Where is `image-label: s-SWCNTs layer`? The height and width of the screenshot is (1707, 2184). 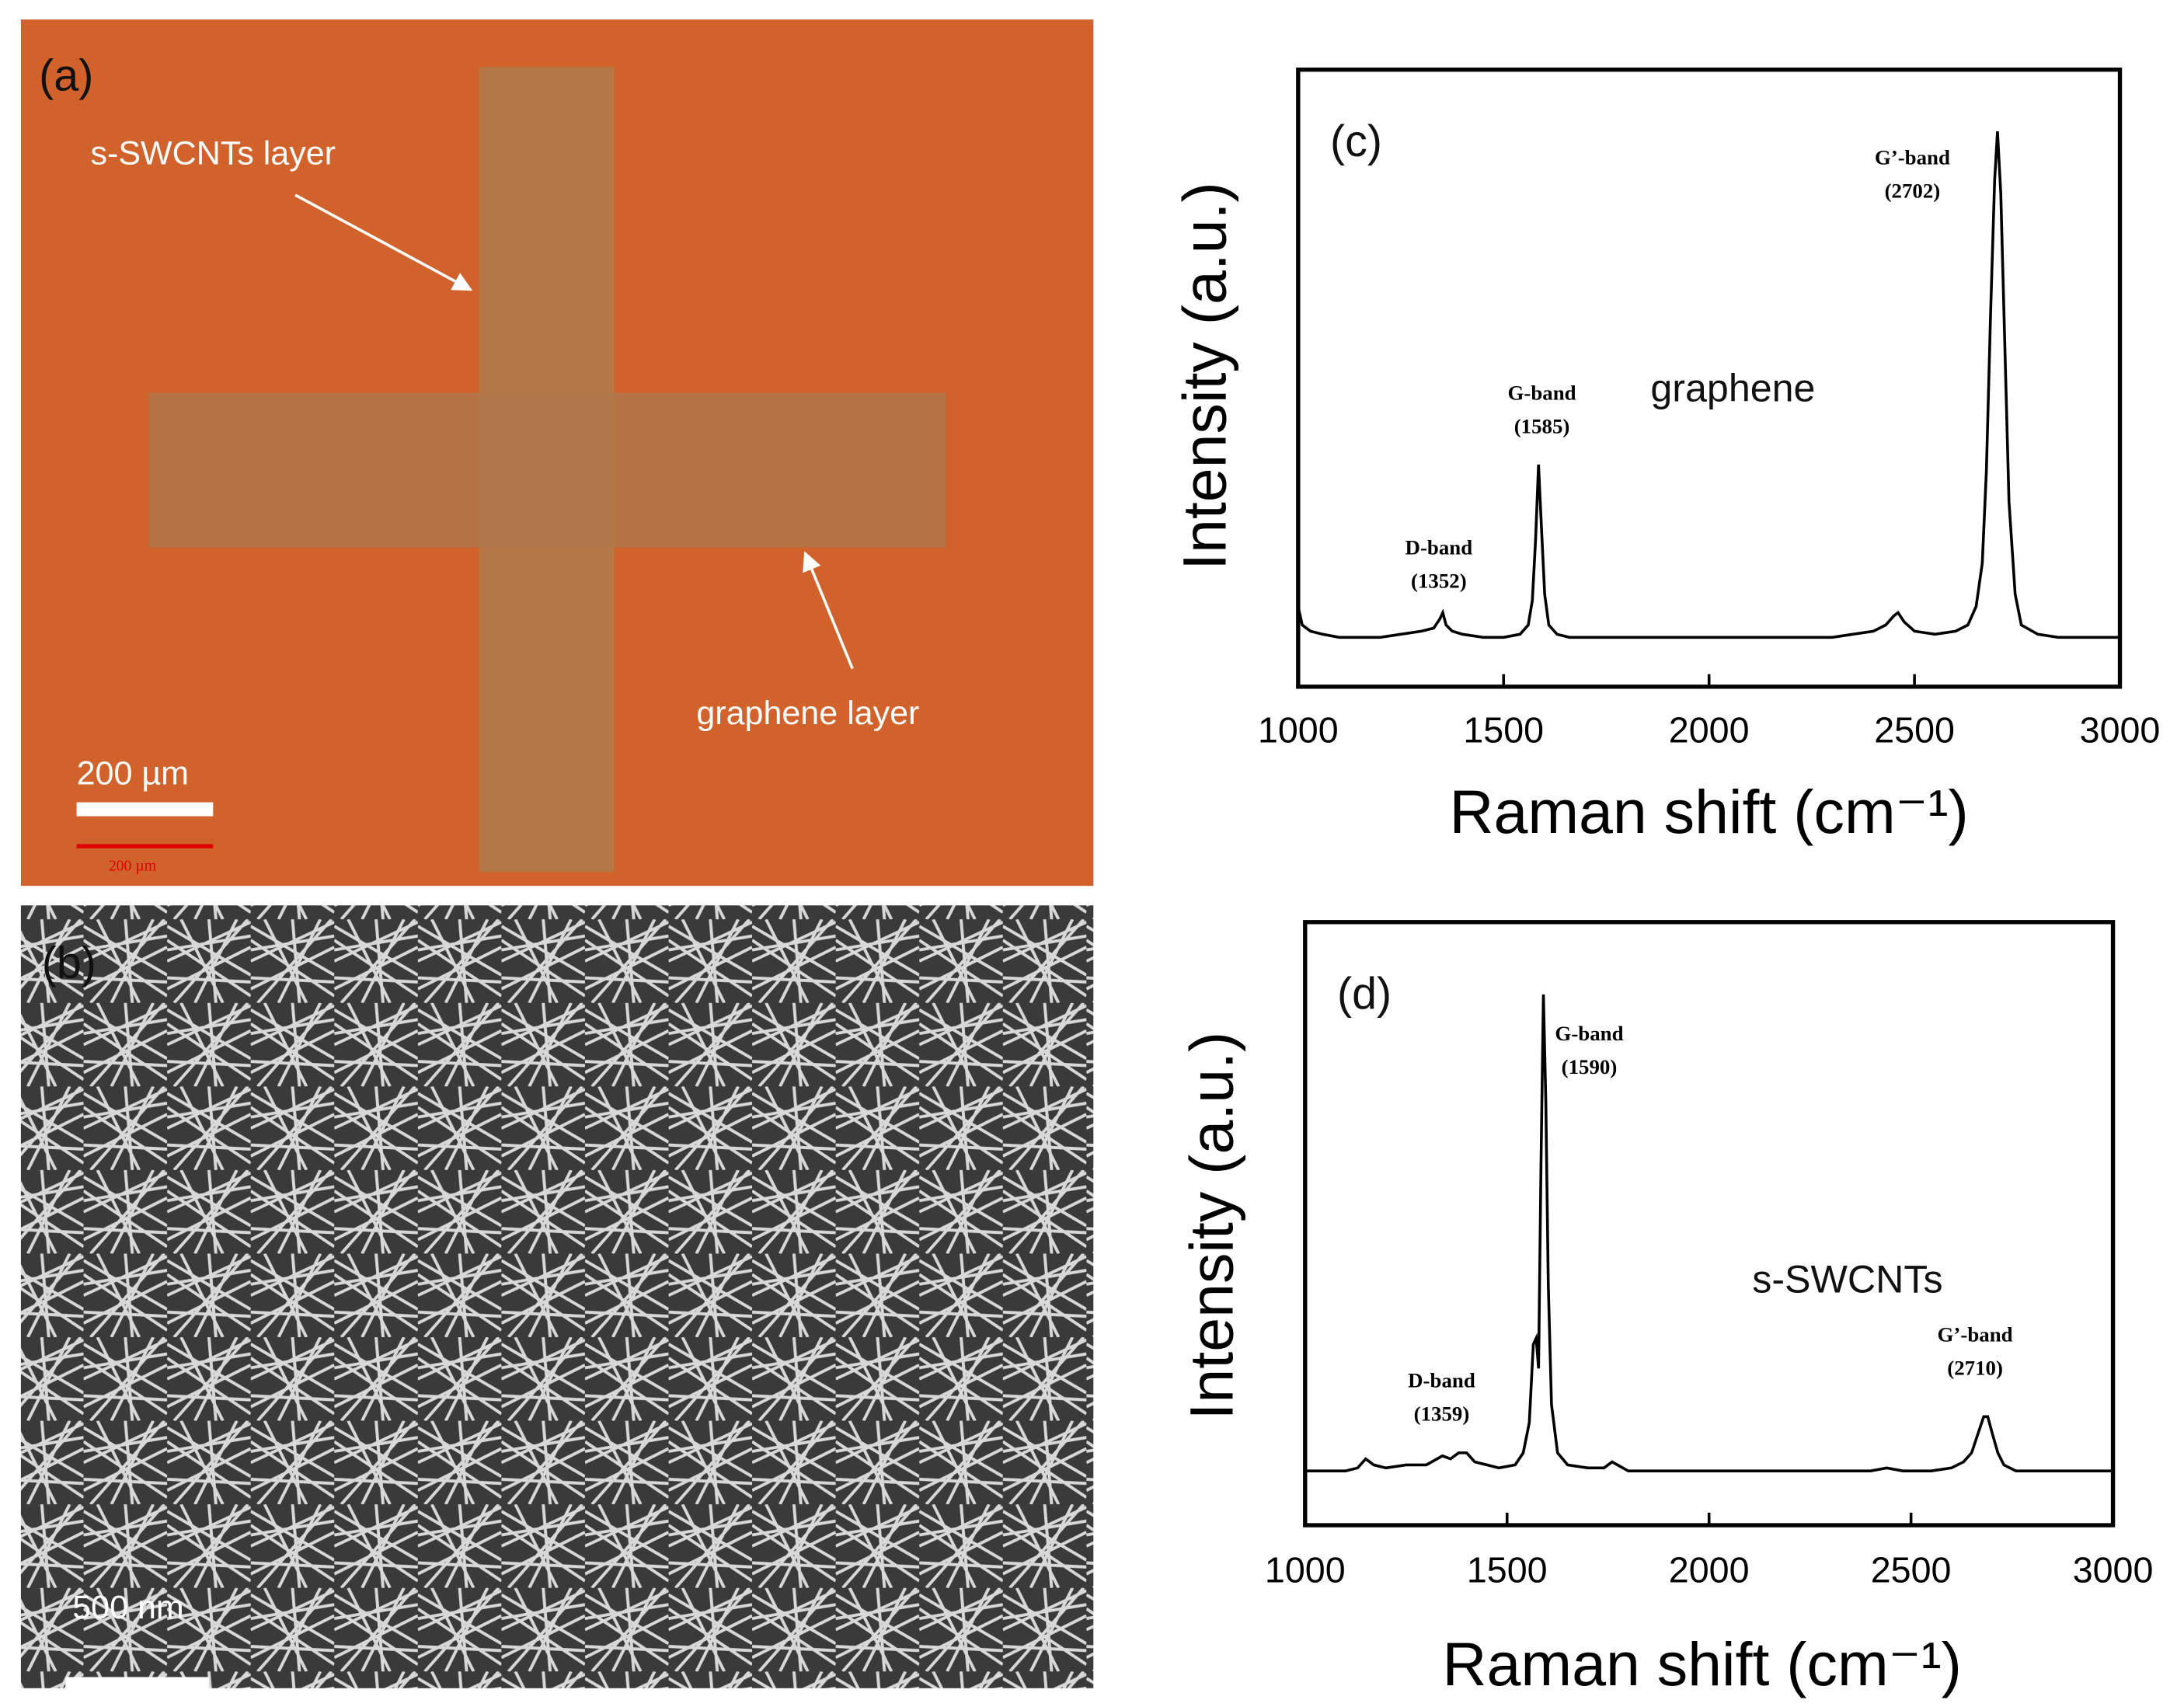
image-label: s-SWCNTs layer is located at coordinates (213, 153).